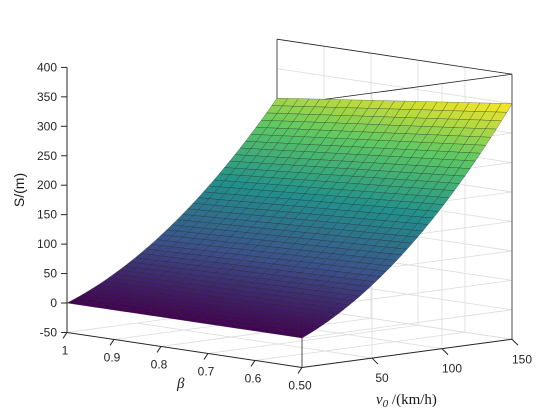  Describe the element at coordinates (184, 349) in the screenshot. I see `y-axis-line` at that location.